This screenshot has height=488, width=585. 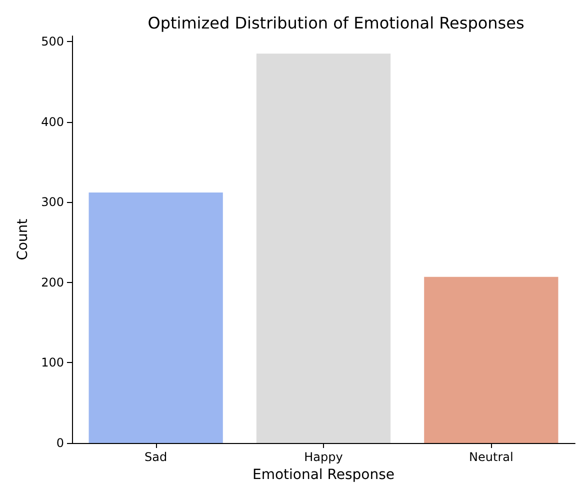 I want to click on x-tick-label: Happy, so click(x=323, y=457).